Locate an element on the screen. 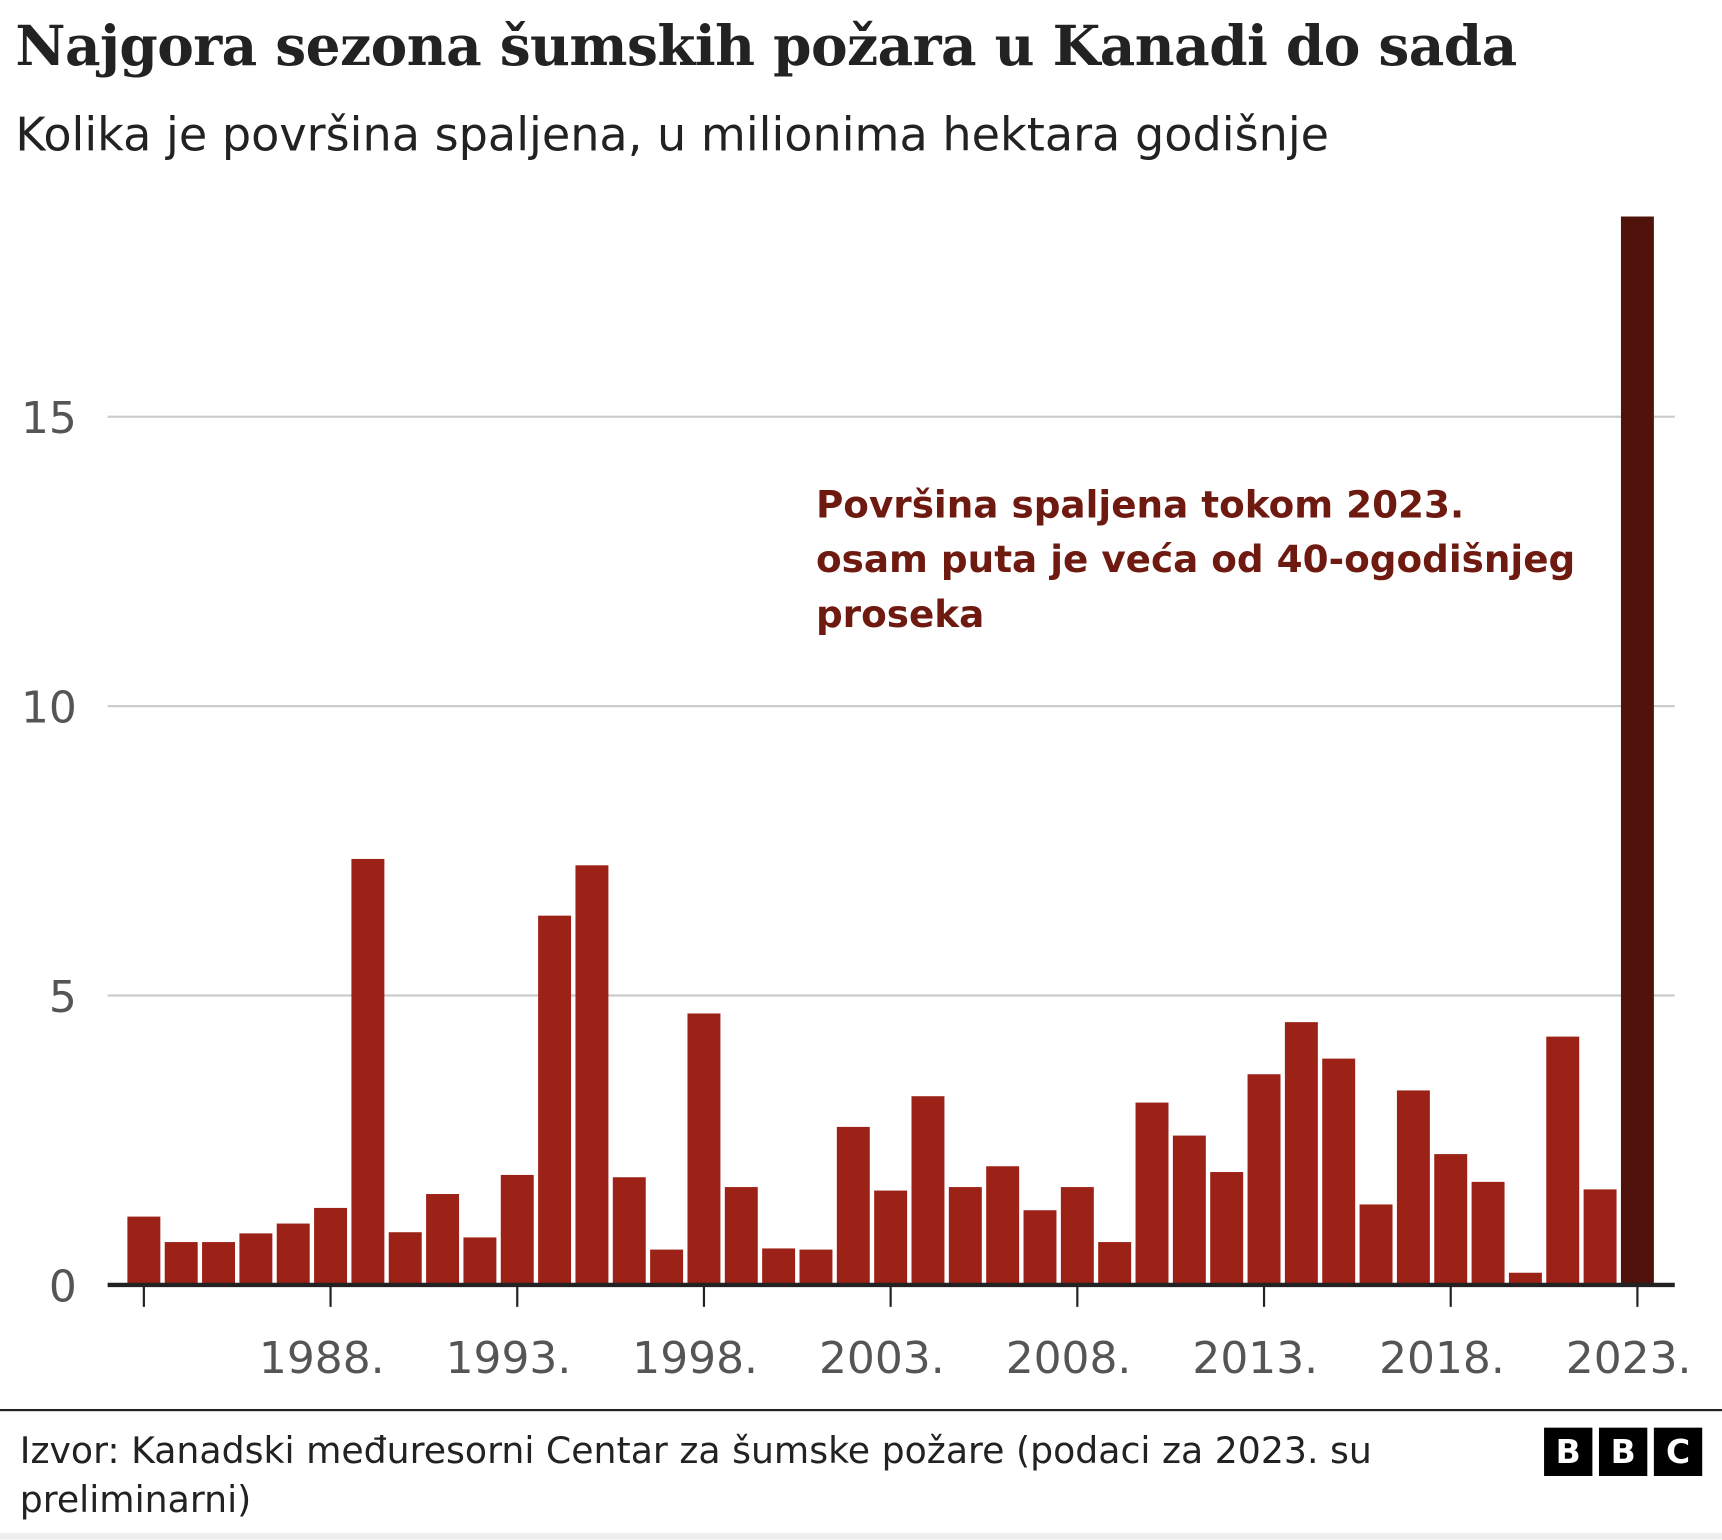 The image size is (1722, 1540). x-tick-label: 1993. is located at coordinates (509, 1358).